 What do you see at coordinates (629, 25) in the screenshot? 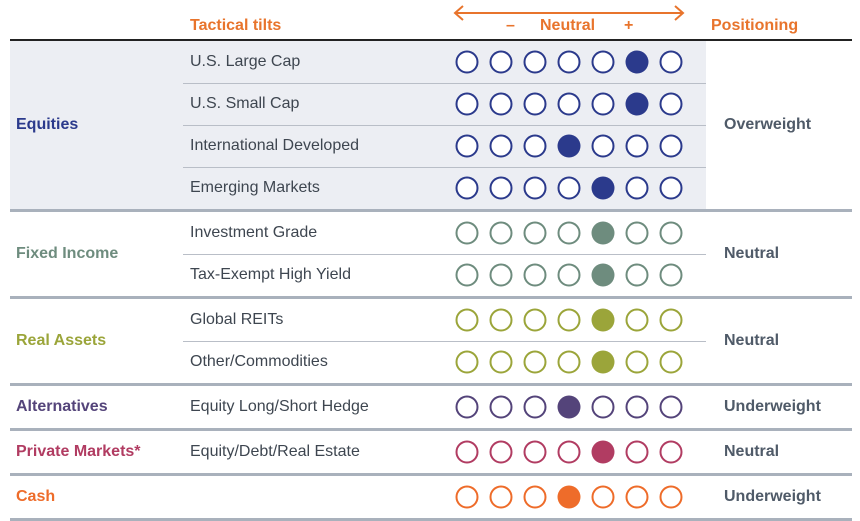
I see `scale-plus-label: +` at bounding box center [629, 25].